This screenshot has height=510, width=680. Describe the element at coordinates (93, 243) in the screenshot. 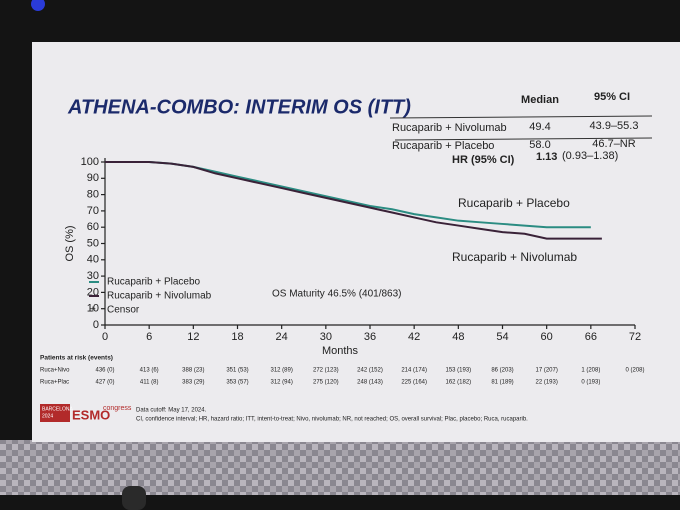

I see `y-tick-label: 50` at that location.